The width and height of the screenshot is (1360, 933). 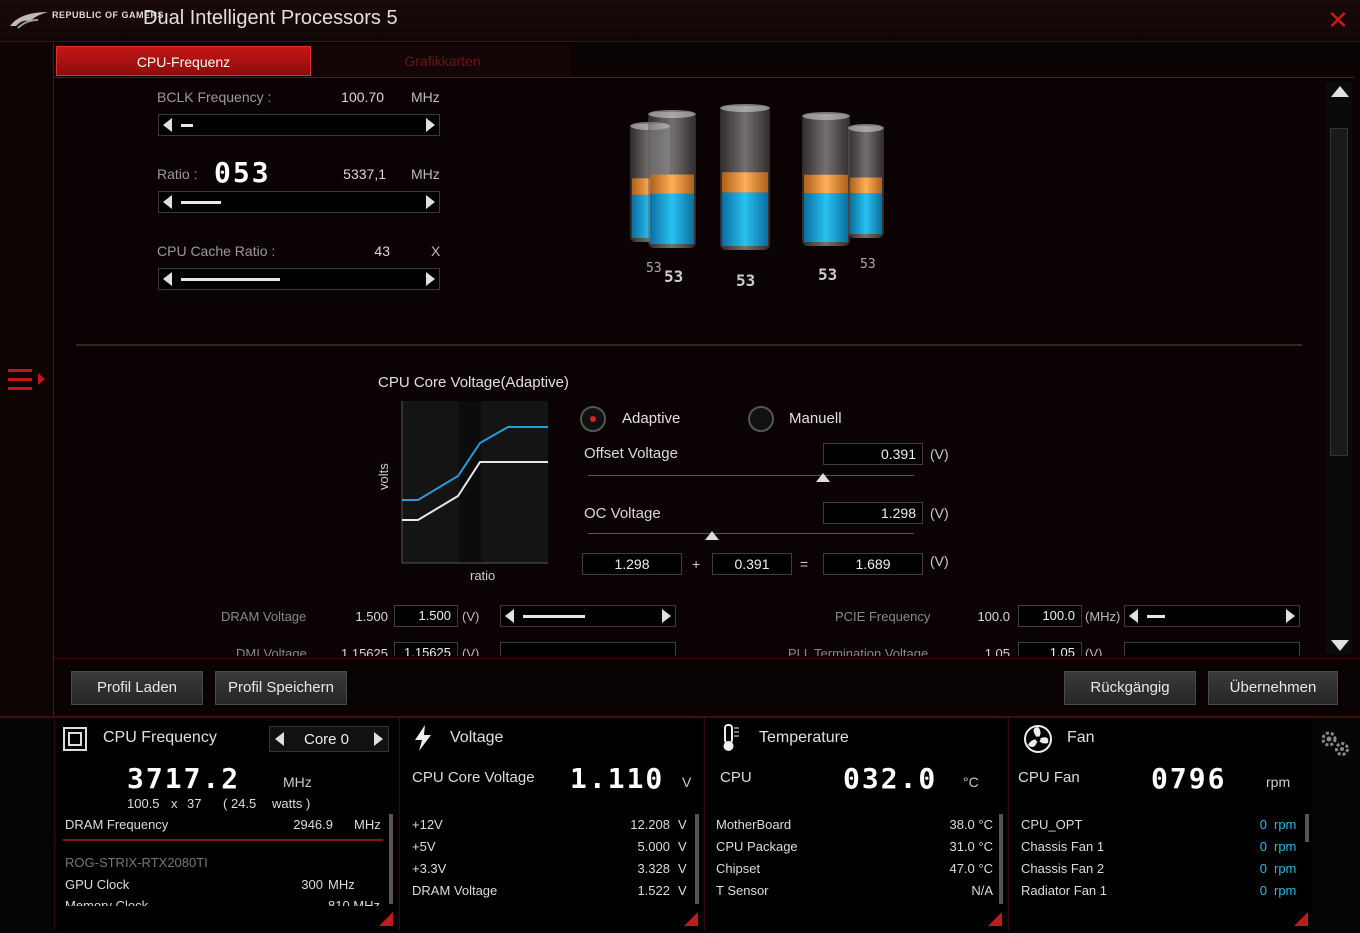 I want to click on dram-frequency-value: 2946.9, so click(x=313, y=824).